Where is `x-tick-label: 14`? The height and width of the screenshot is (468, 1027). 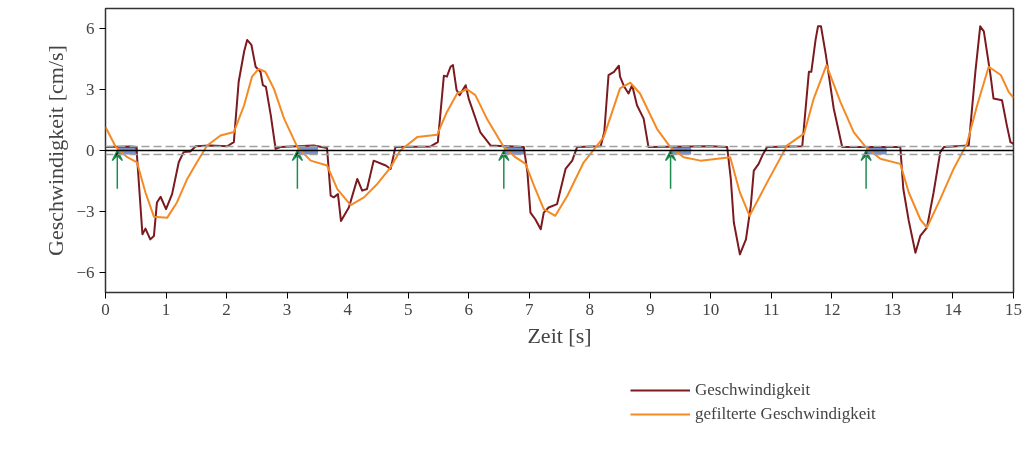 x-tick-label: 14 is located at coordinates (953, 309).